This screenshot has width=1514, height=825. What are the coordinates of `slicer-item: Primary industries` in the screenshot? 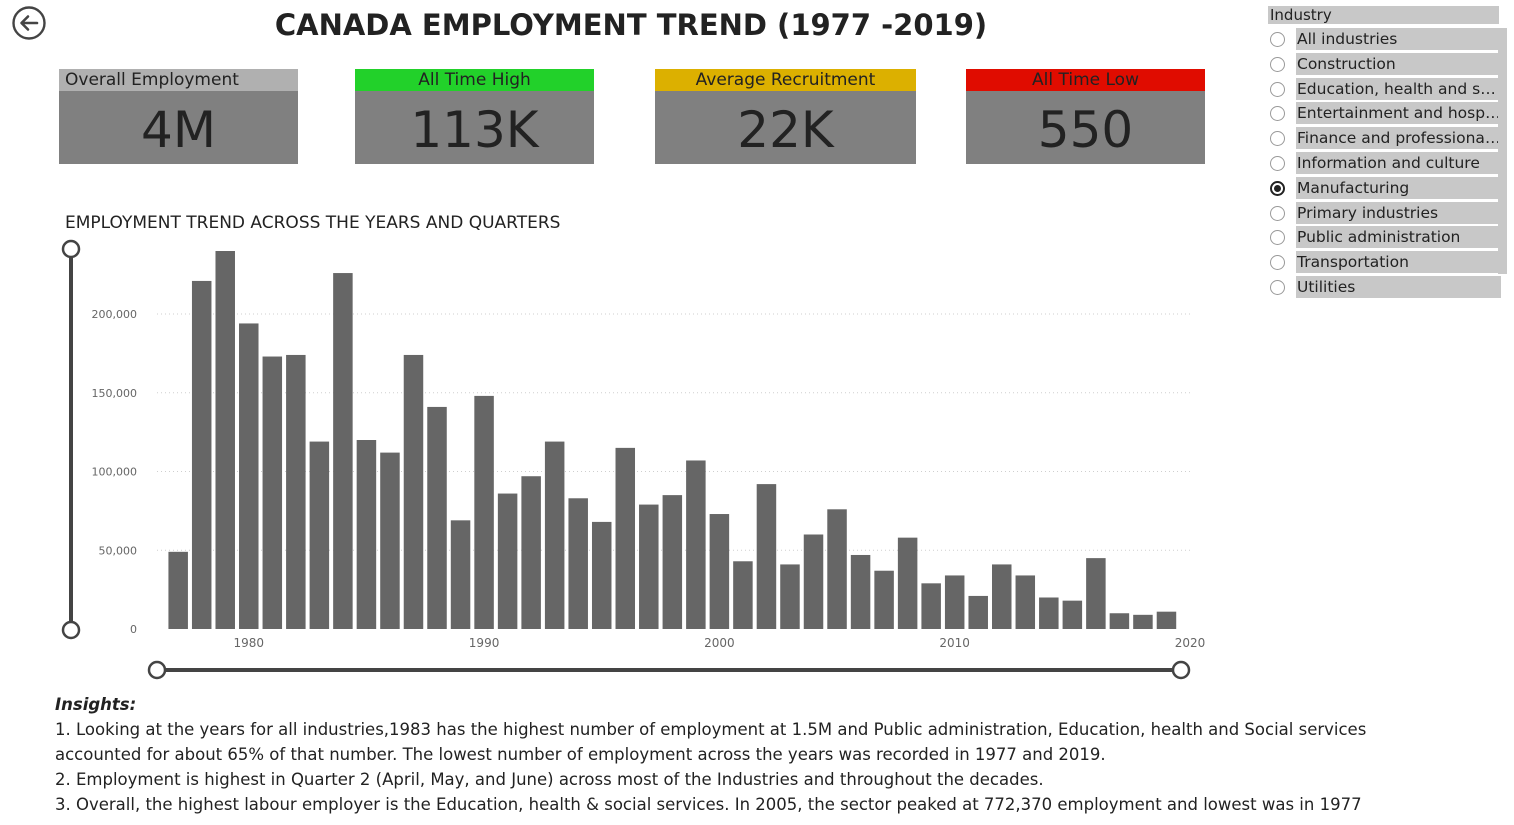 It's located at (1388, 214).